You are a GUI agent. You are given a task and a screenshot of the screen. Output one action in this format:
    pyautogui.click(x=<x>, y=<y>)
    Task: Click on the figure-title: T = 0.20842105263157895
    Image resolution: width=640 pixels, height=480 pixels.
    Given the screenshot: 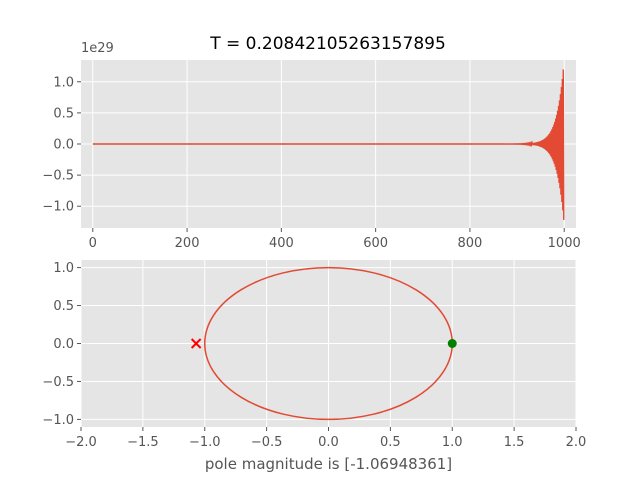 What is the action you would take?
    pyautogui.click(x=327, y=44)
    